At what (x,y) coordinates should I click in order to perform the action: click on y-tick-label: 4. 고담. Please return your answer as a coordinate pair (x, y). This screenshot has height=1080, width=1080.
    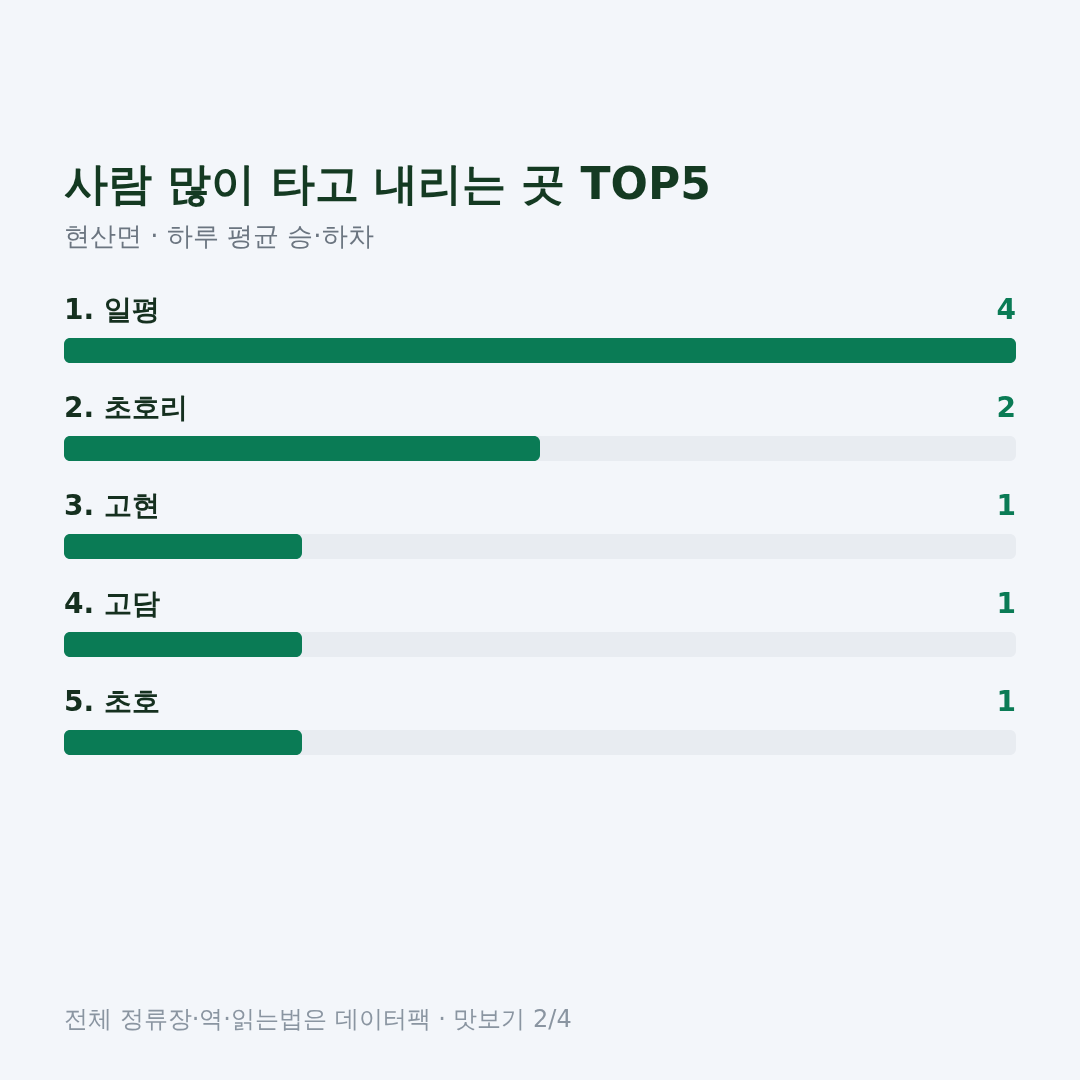
    Looking at the image, I should click on (112, 603).